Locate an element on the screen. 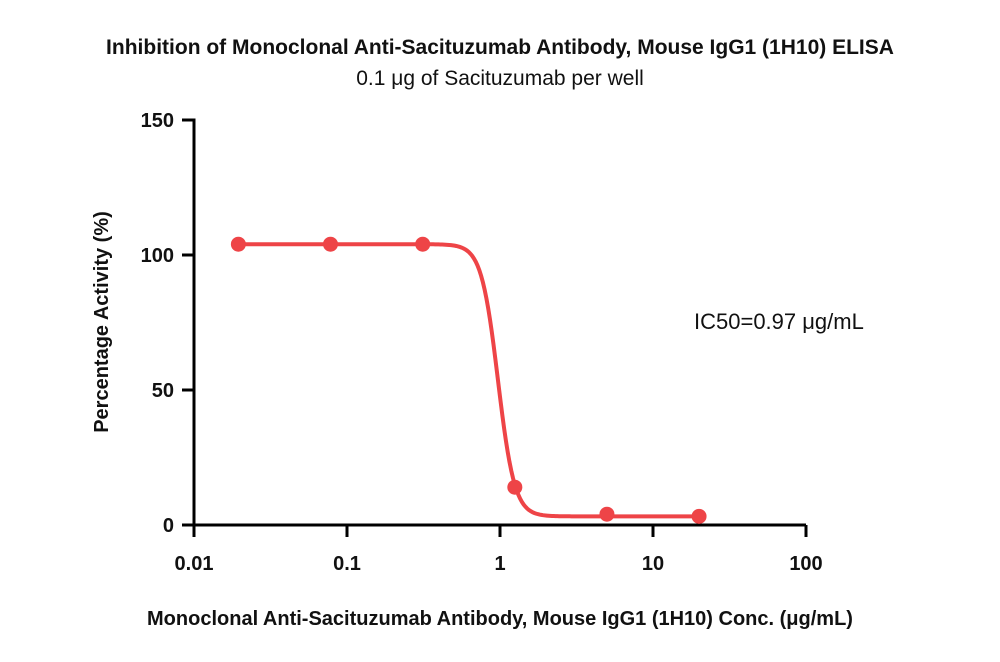 This screenshot has height=662, width=1000. y-tick-label: 150 is located at coordinates (157, 121).